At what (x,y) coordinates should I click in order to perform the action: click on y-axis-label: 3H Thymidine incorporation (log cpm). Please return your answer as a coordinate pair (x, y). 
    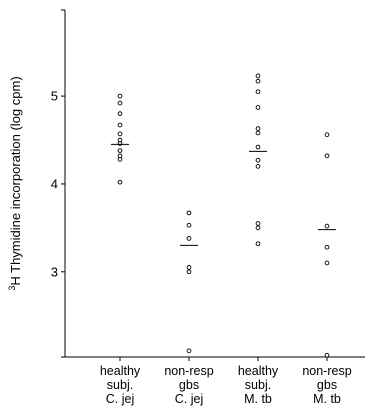
    Looking at the image, I should click on (15, 183).